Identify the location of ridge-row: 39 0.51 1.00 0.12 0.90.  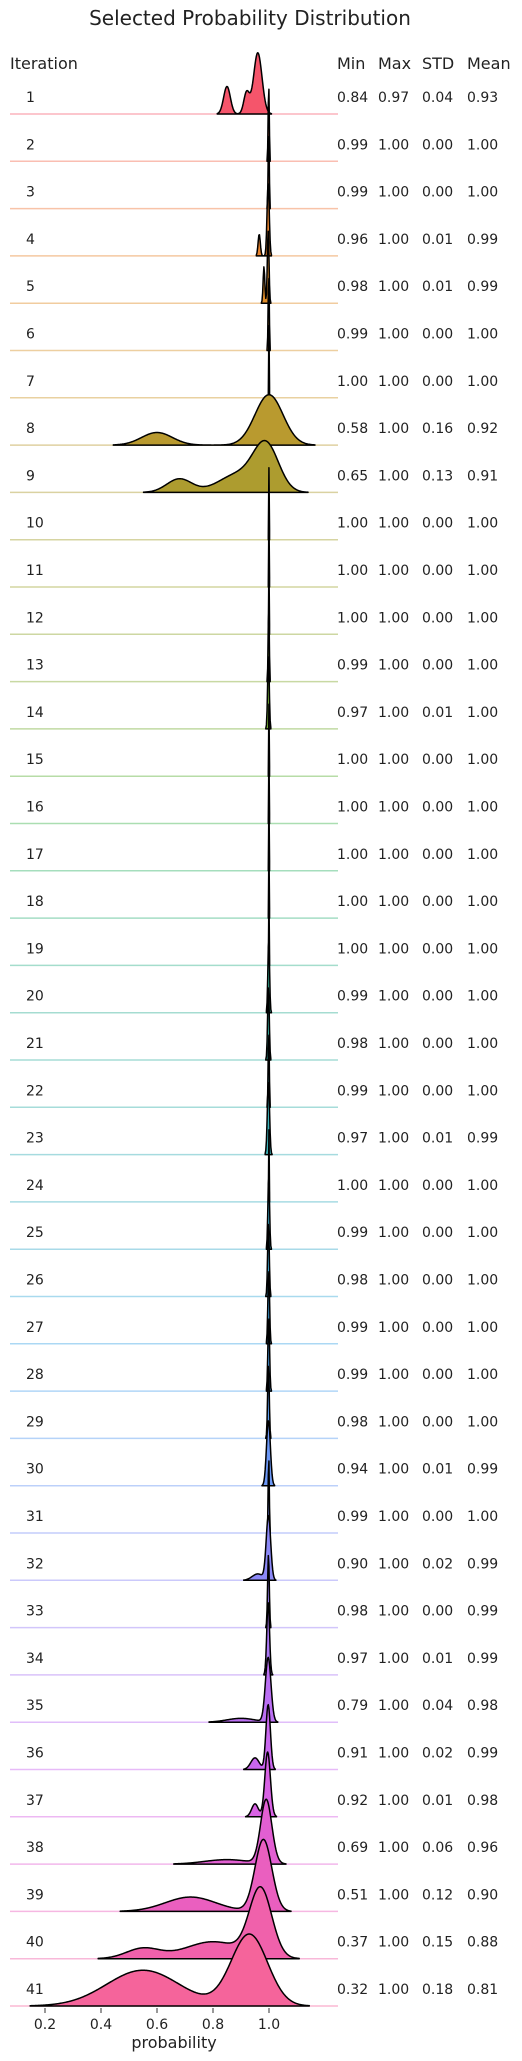
(254, 1875).